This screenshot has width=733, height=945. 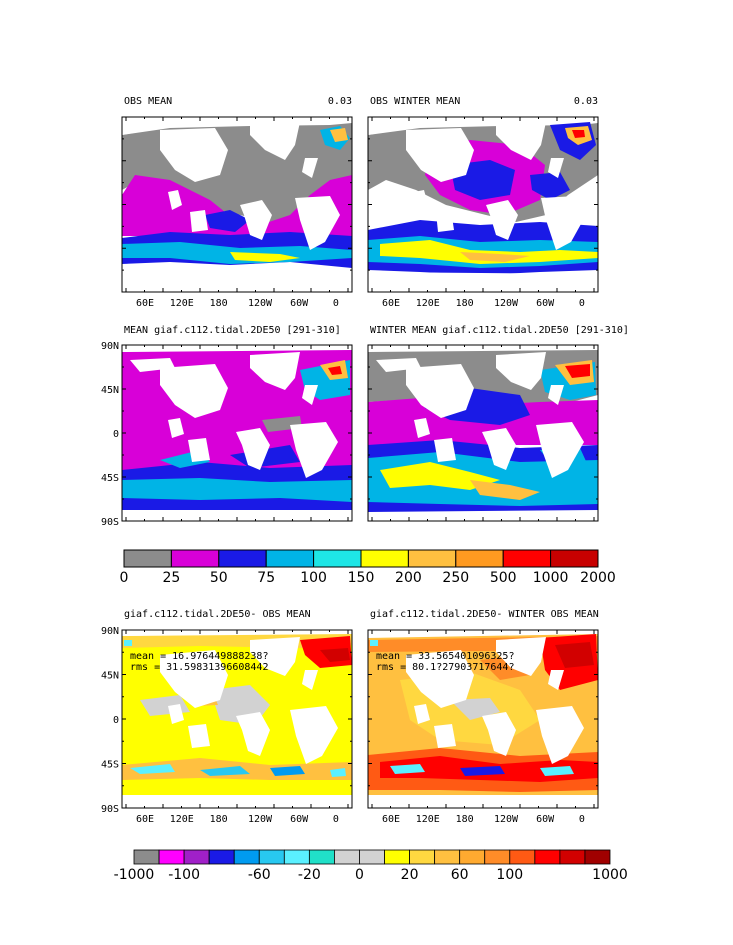 I want to click on colorbar-label: -60, so click(x=259, y=875).